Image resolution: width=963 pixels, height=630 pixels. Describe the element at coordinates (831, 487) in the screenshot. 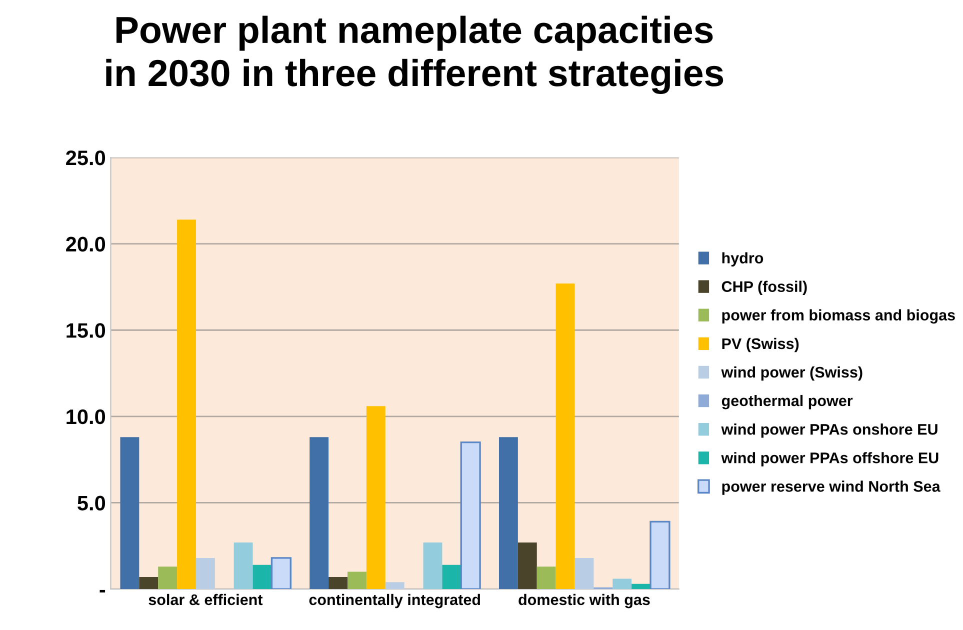

I see `legend-label: power reserve wind North Sea` at that location.